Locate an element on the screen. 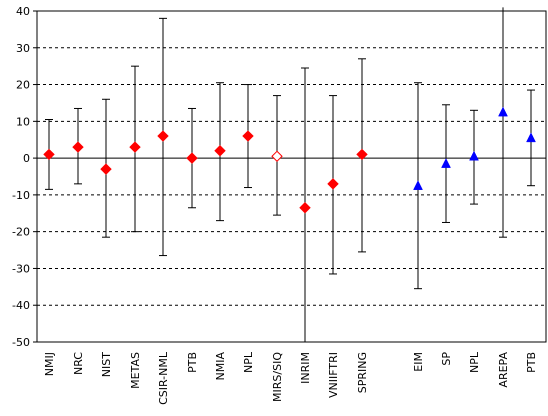 The height and width of the screenshot is (416, 548). y-tick-label: -50 is located at coordinates (21, 342).